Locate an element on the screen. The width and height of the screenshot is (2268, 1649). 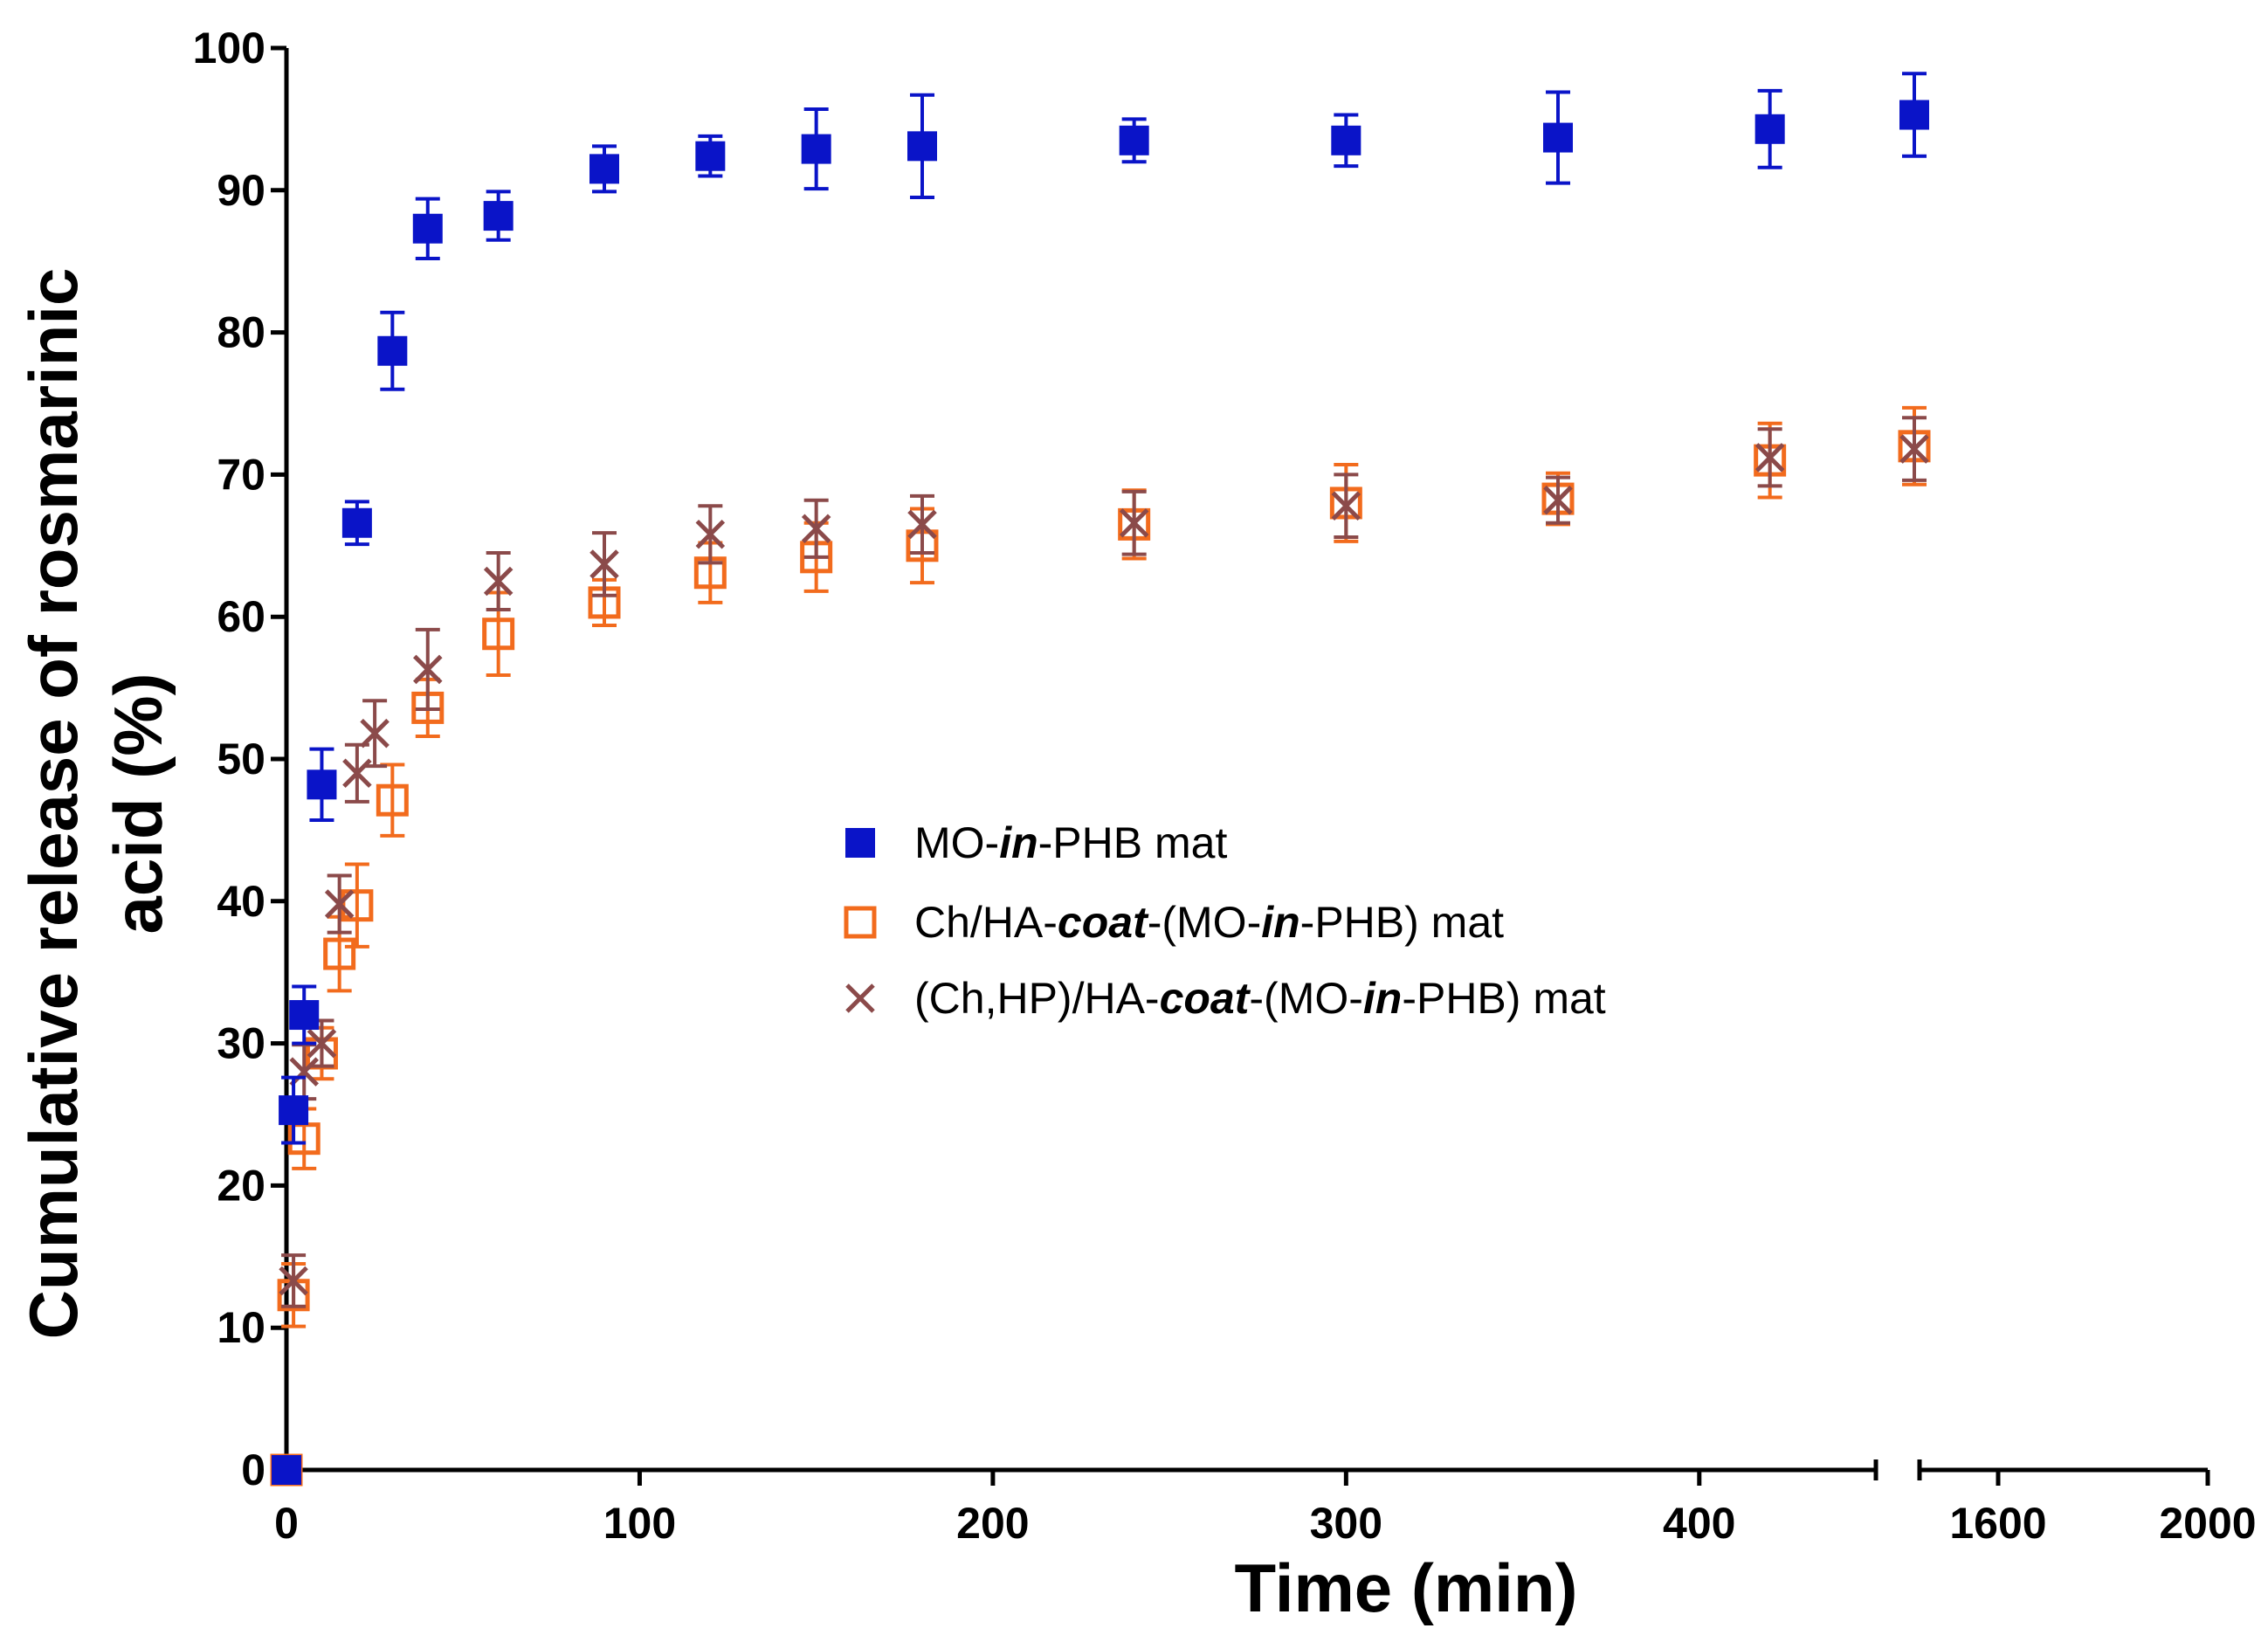
y-tick-label: 50 is located at coordinates (241, 759).